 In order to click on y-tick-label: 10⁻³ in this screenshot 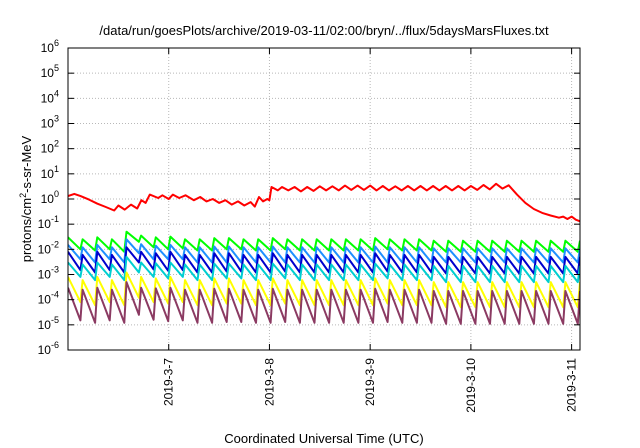, I will do `click(48, 273)`.